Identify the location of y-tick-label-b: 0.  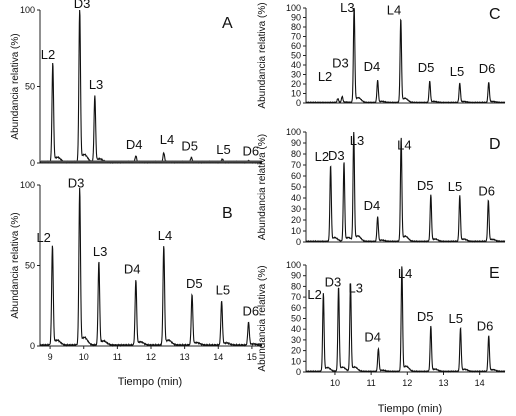
(32, 346).